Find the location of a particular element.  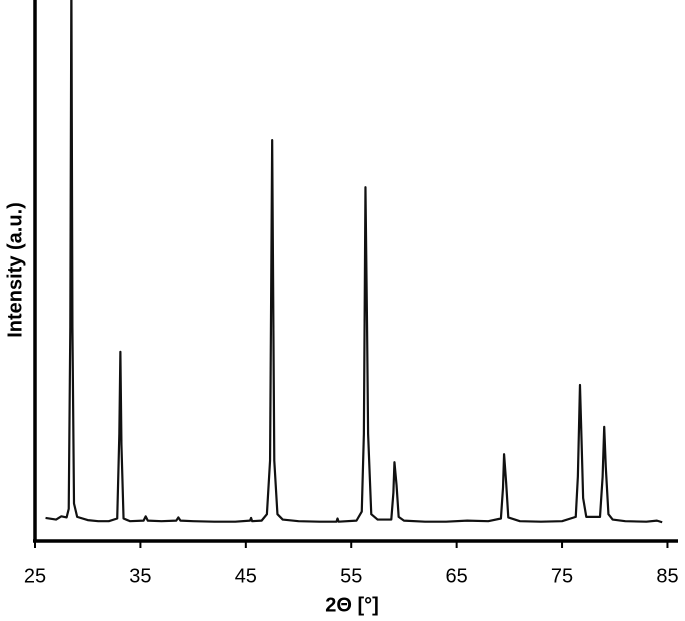

x-tick-label: 85 is located at coordinates (667, 576).